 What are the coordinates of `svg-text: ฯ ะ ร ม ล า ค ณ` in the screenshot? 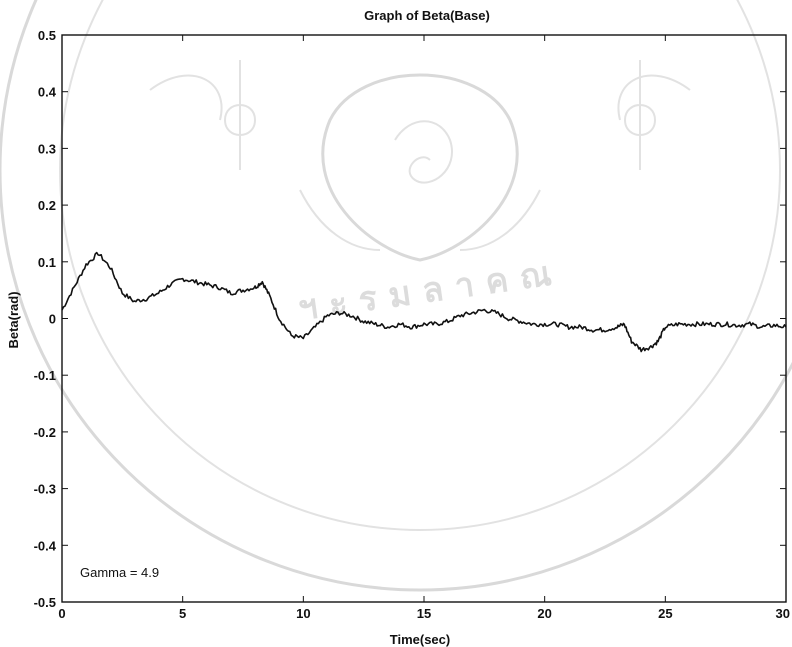 It's located at (425, 291).